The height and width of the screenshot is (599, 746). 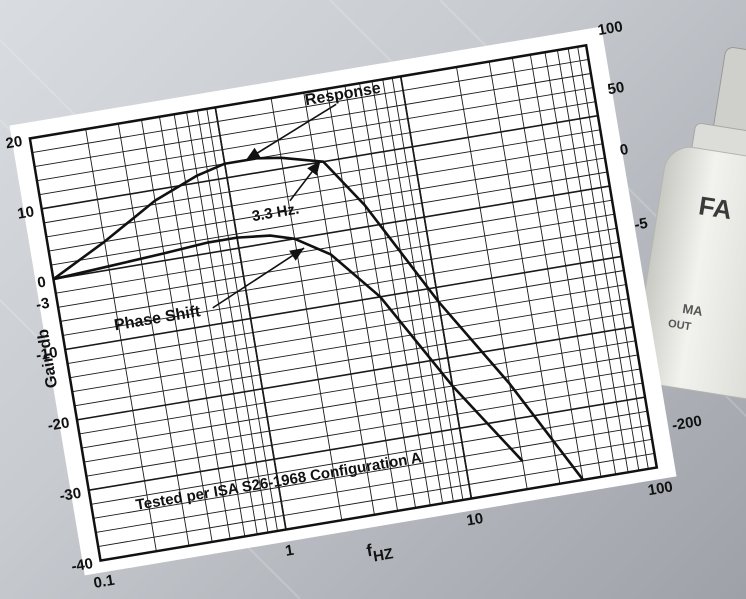 I want to click on chart-arrows, so click(x=274, y=206).